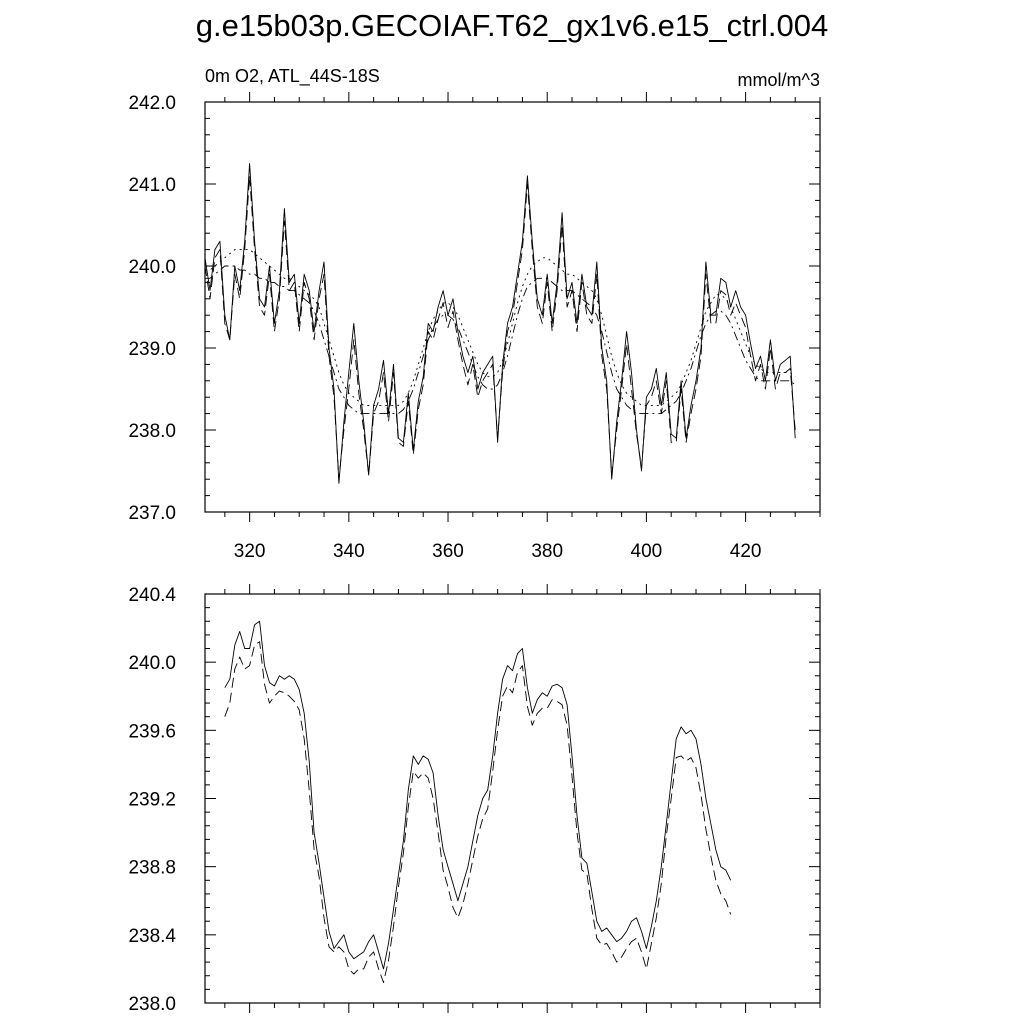 This screenshot has height=1024, width=1024. Describe the element at coordinates (349, 551) in the screenshot. I see `x-tick-label: 340` at that location.